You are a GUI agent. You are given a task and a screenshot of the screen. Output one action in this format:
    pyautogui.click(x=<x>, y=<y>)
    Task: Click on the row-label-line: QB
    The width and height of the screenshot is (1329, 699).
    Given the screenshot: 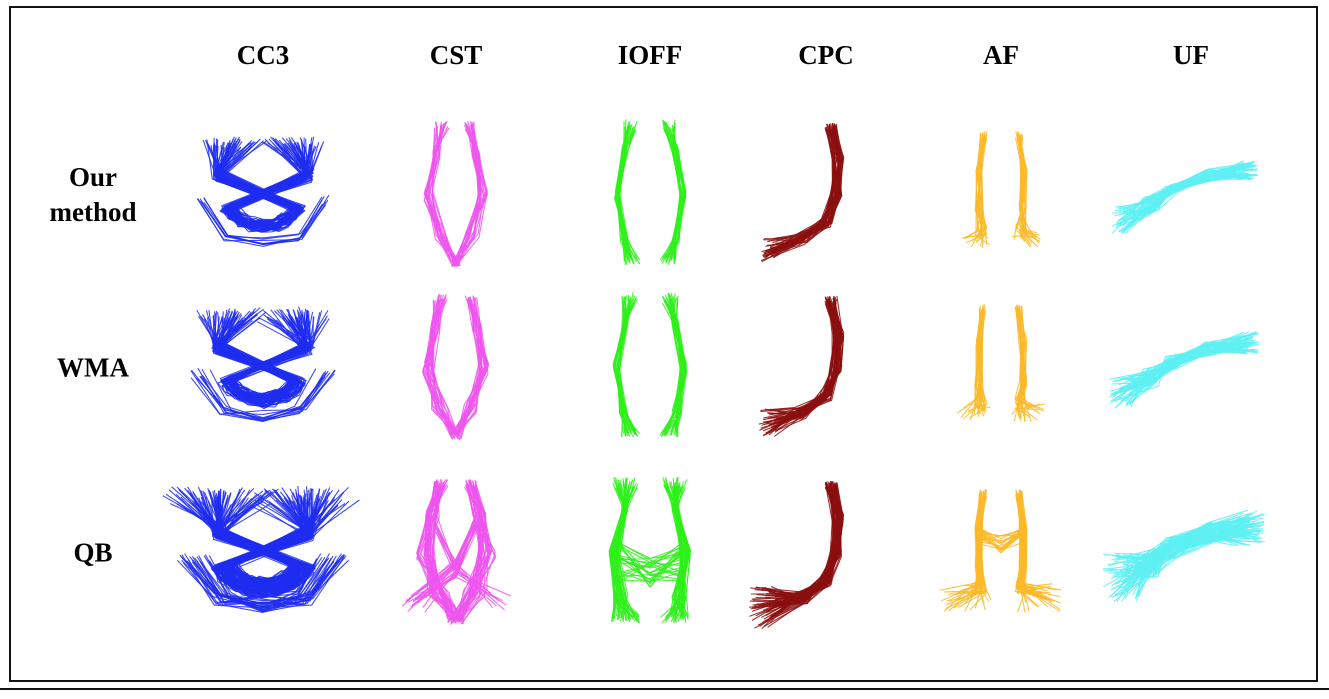 What is the action you would take?
    pyautogui.click(x=93, y=552)
    